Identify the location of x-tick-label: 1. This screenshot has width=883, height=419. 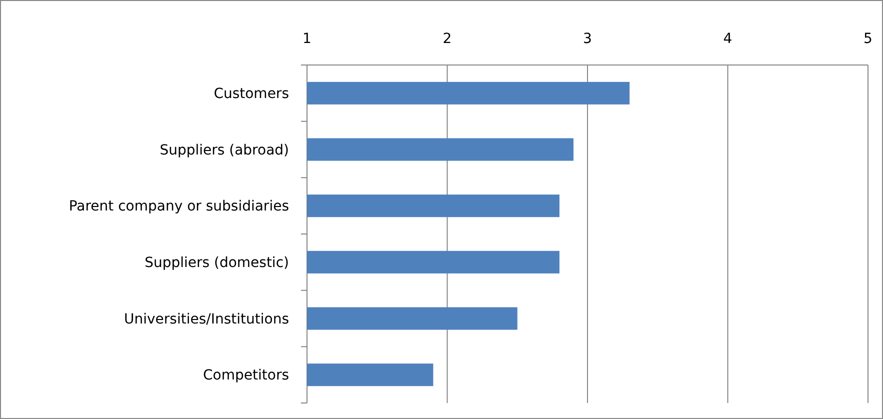
(307, 39).